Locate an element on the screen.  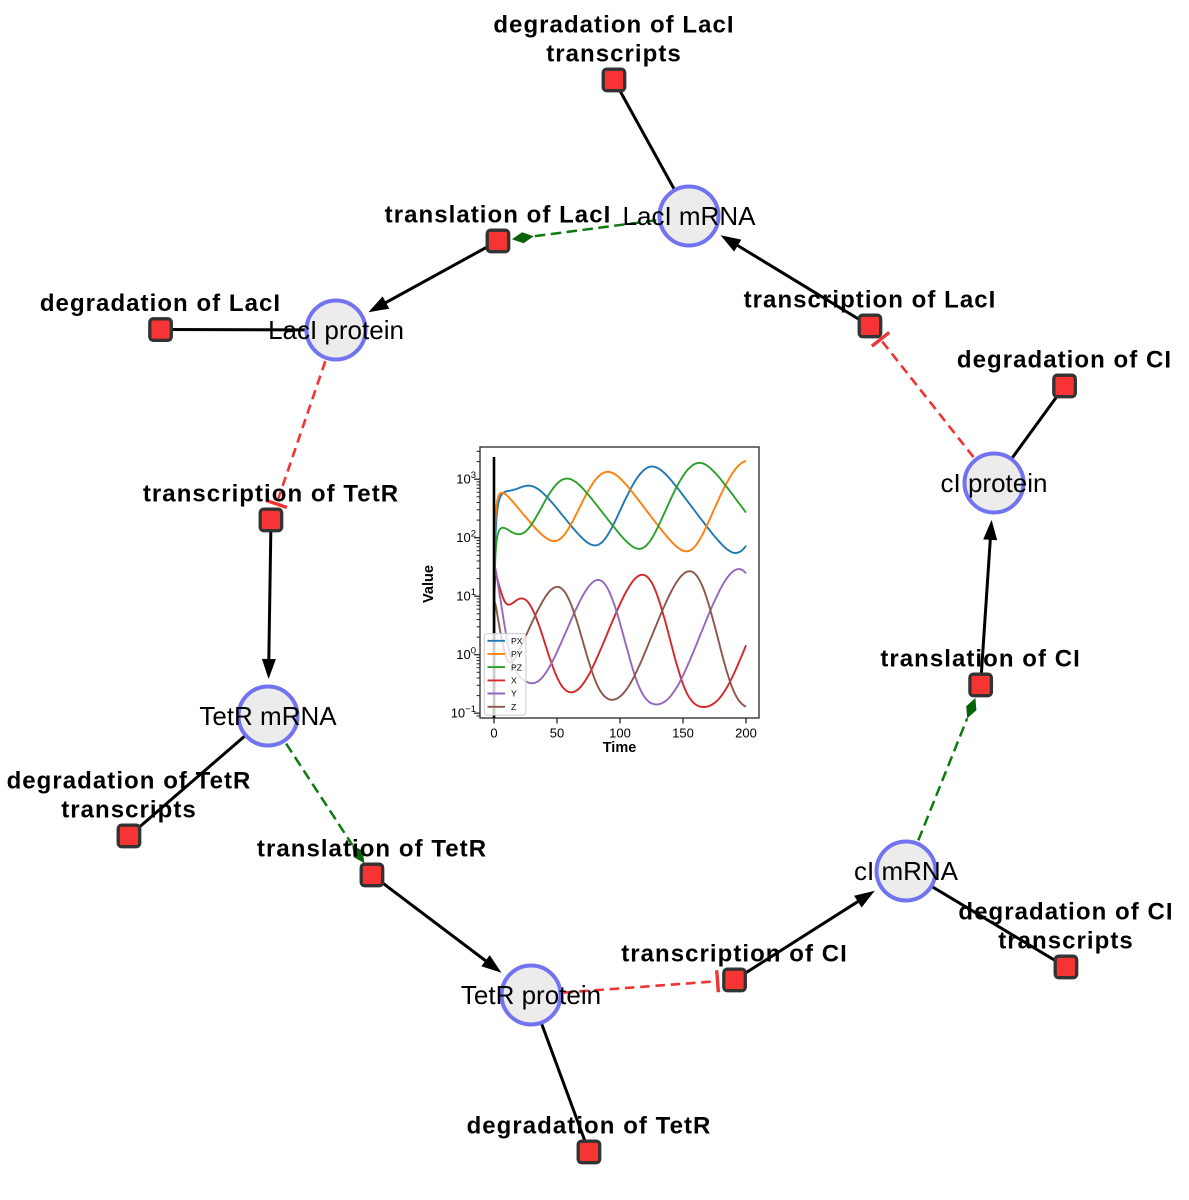
svg-text: 50 is located at coordinates (557, 733).